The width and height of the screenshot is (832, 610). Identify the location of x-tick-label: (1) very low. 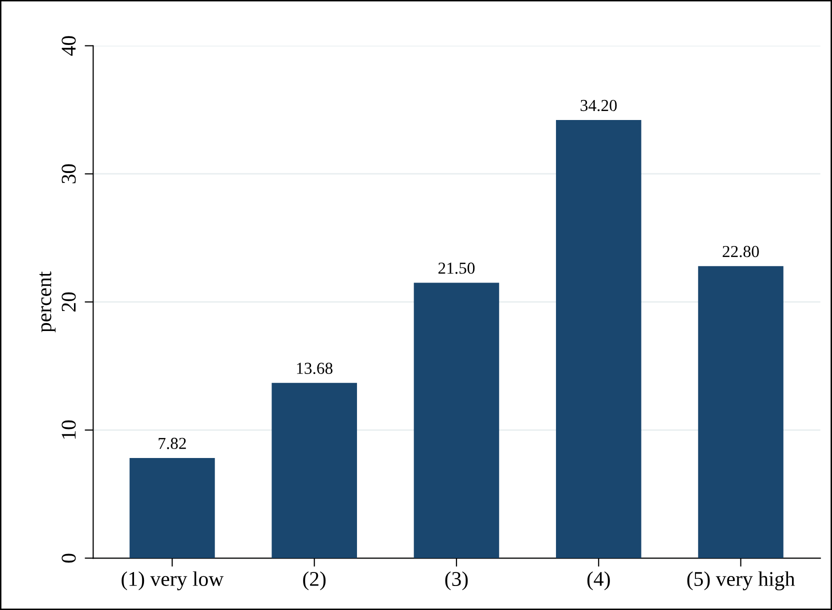
(173, 580).